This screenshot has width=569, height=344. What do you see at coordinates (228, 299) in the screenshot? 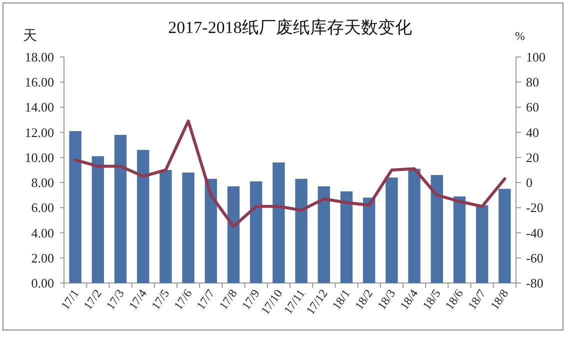
I see `x-tick-label: 17/8` at bounding box center [228, 299].